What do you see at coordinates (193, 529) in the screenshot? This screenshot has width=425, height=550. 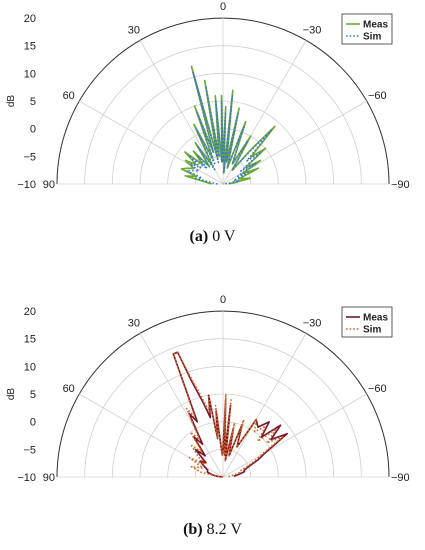 I see `caption-b-letter: (b)` at bounding box center [193, 529].